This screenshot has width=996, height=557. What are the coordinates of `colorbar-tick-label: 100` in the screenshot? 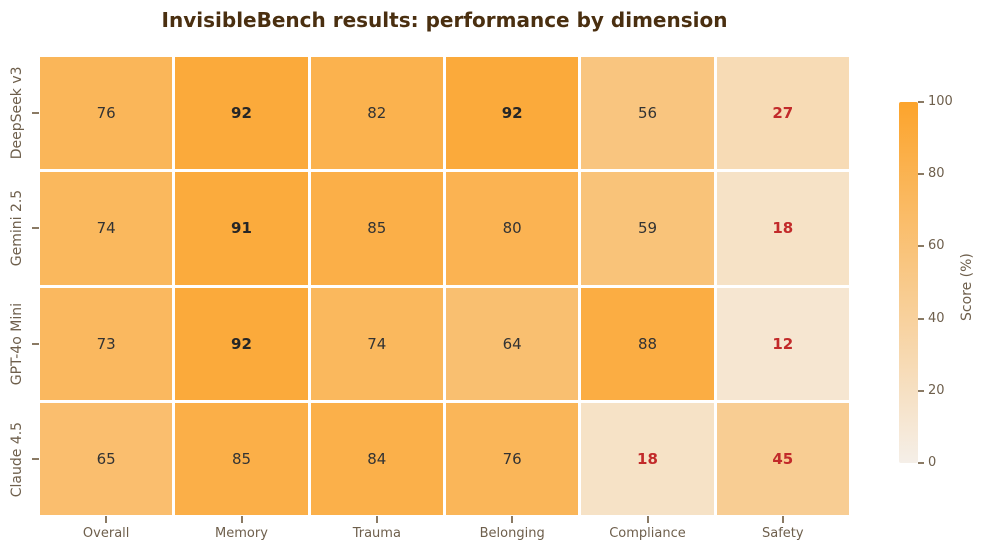 It's located at (940, 101).